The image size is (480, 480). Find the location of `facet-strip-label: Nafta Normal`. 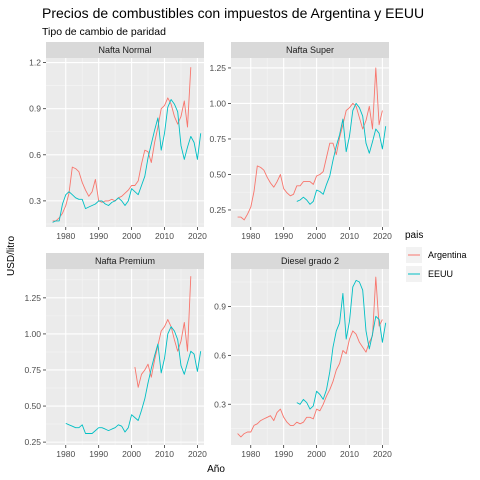

facet-strip-label: Nafta Normal is located at coordinates (124, 50).